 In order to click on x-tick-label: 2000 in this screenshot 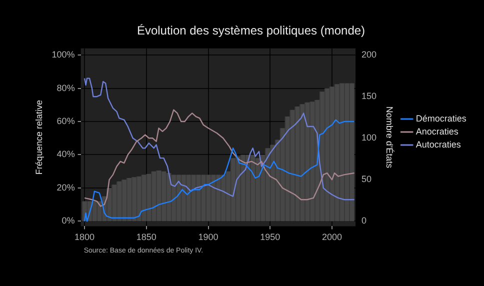, I will do `click(332, 237)`.